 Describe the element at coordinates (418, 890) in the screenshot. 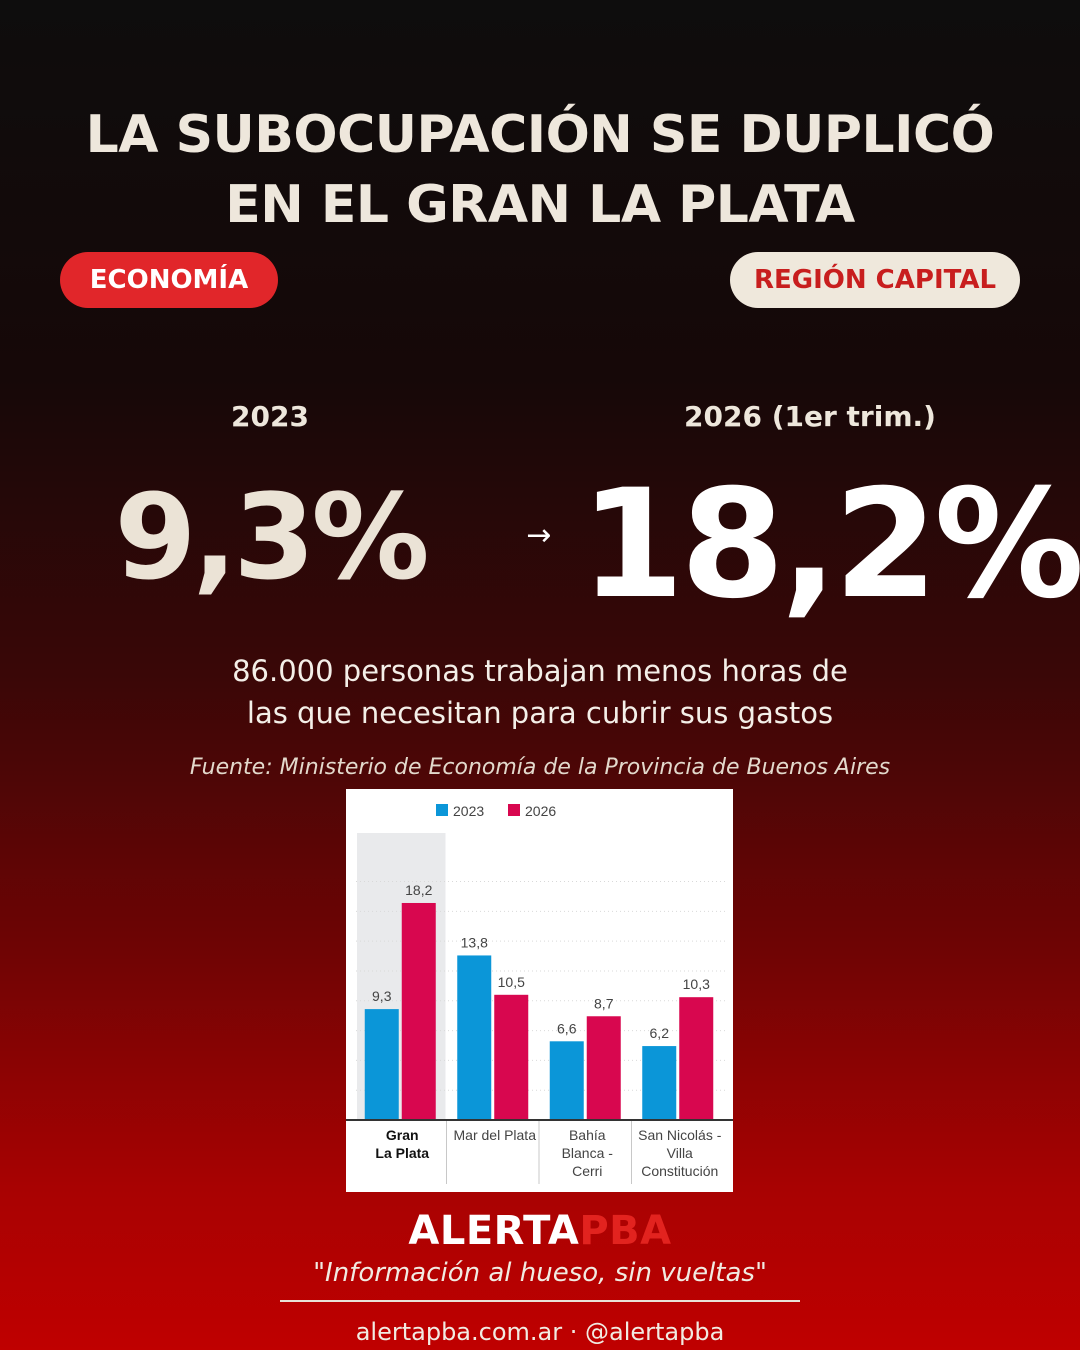

I see `data-label-2026-0: 18,2` at that location.